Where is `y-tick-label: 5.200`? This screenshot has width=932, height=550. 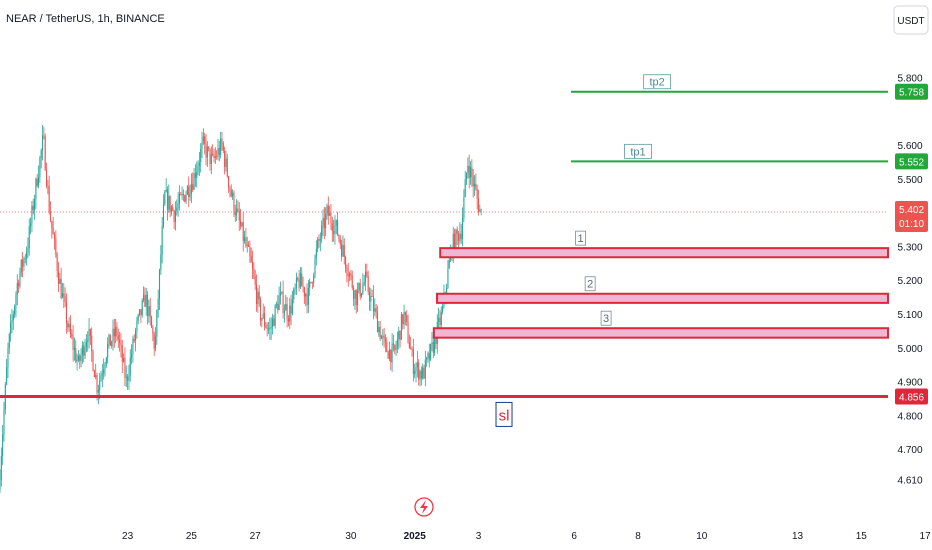
y-tick-label: 5.200 is located at coordinates (909, 281).